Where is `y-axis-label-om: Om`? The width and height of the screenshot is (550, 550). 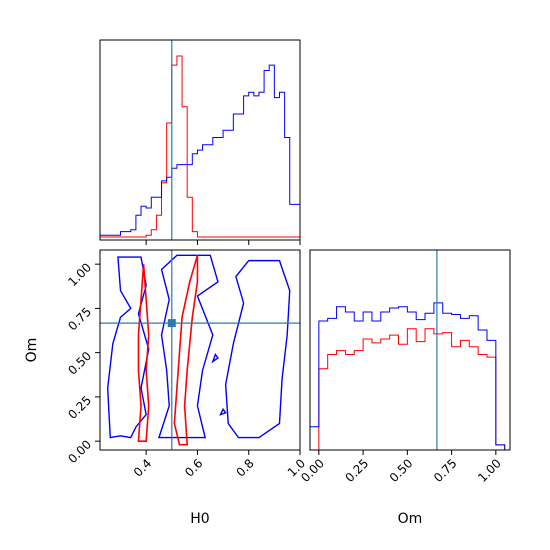 y-axis-label-om: Om is located at coordinates (32, 350).